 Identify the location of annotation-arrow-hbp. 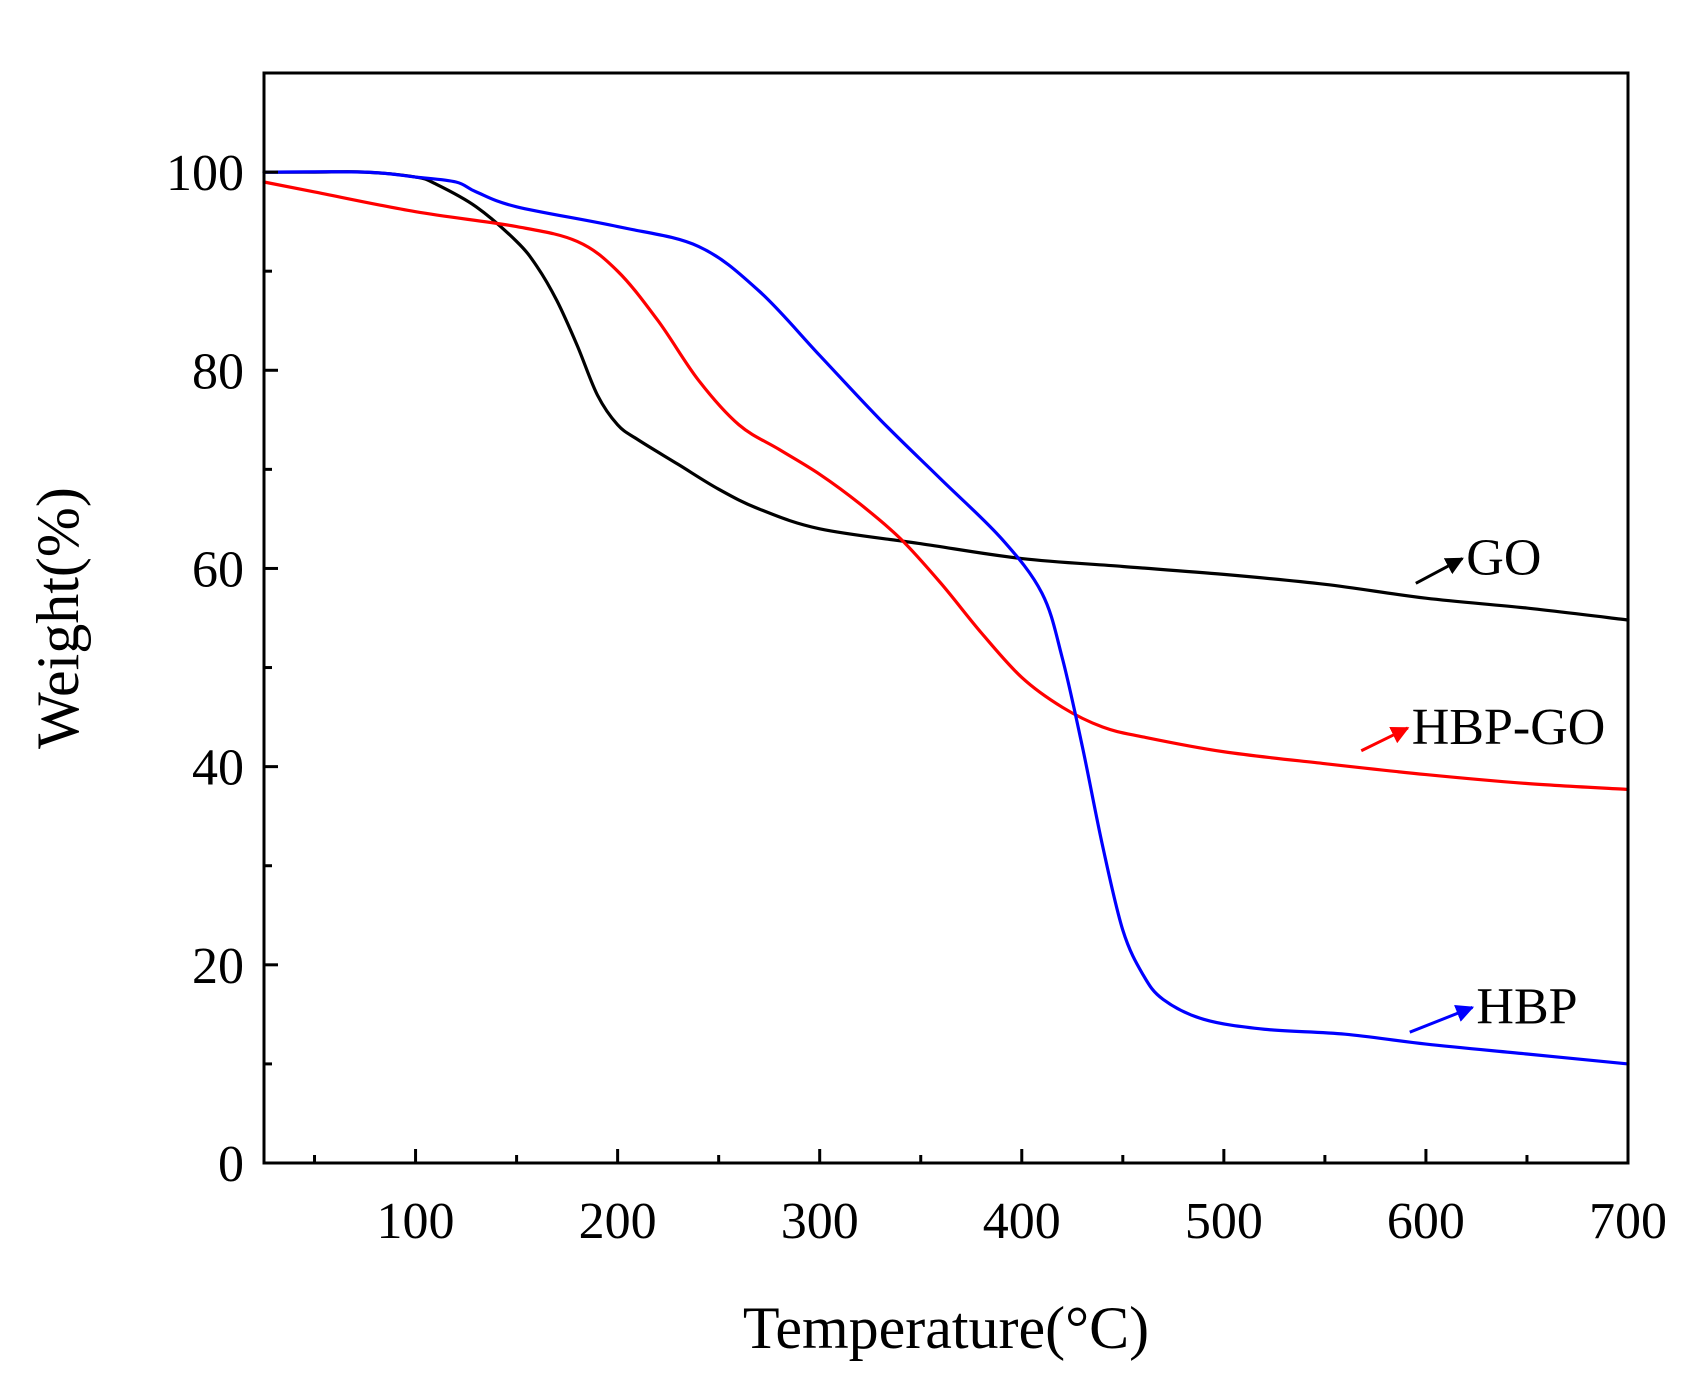
(1442, 1019).